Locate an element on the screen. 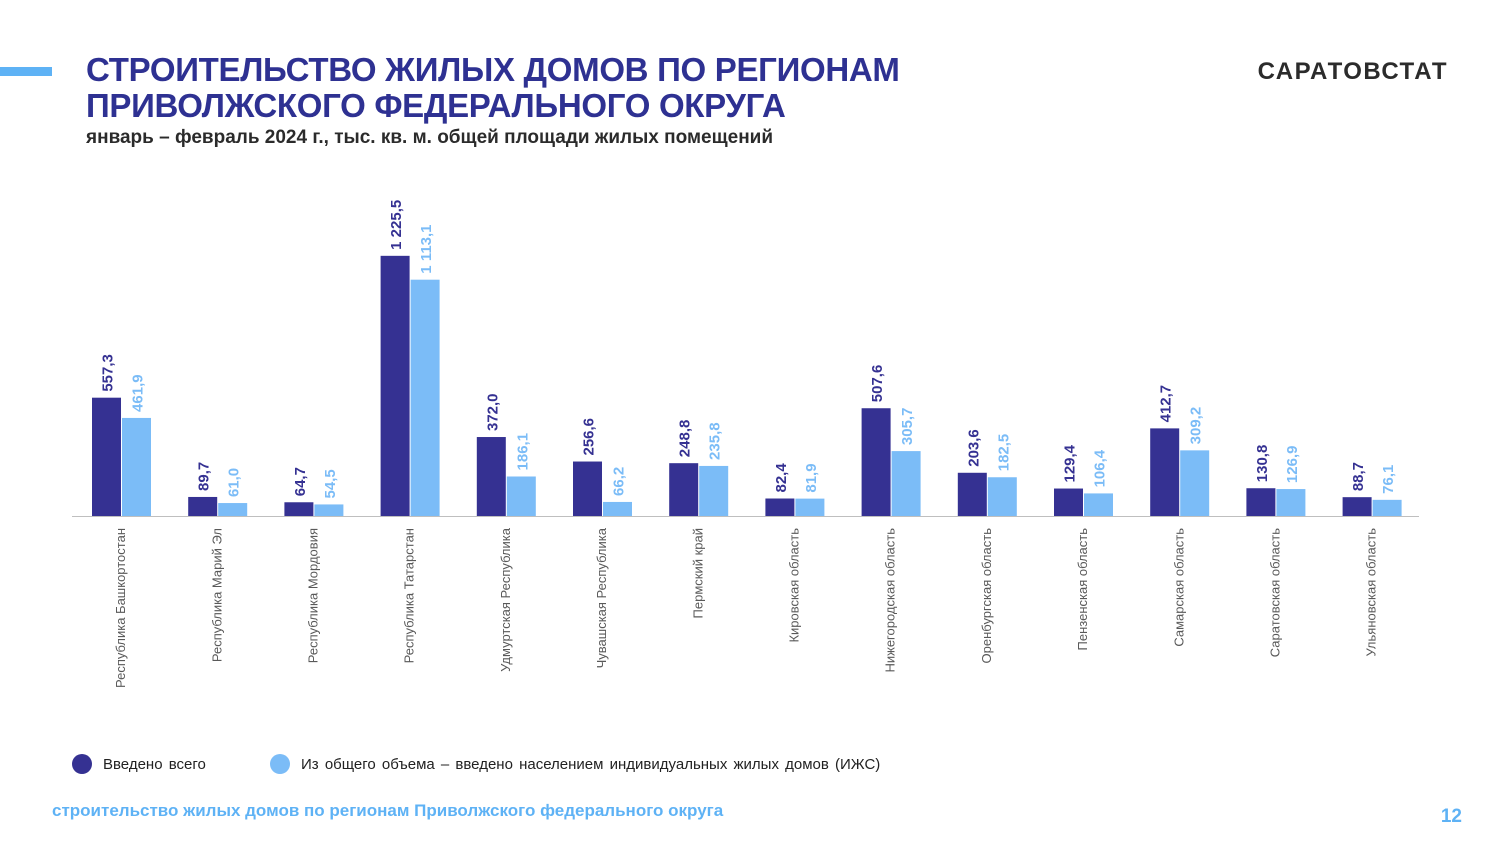 Image resolution: width=1500 pixels, height=844 pixels. data-label-total: 412,7 is located at coordinates (1166, 404).